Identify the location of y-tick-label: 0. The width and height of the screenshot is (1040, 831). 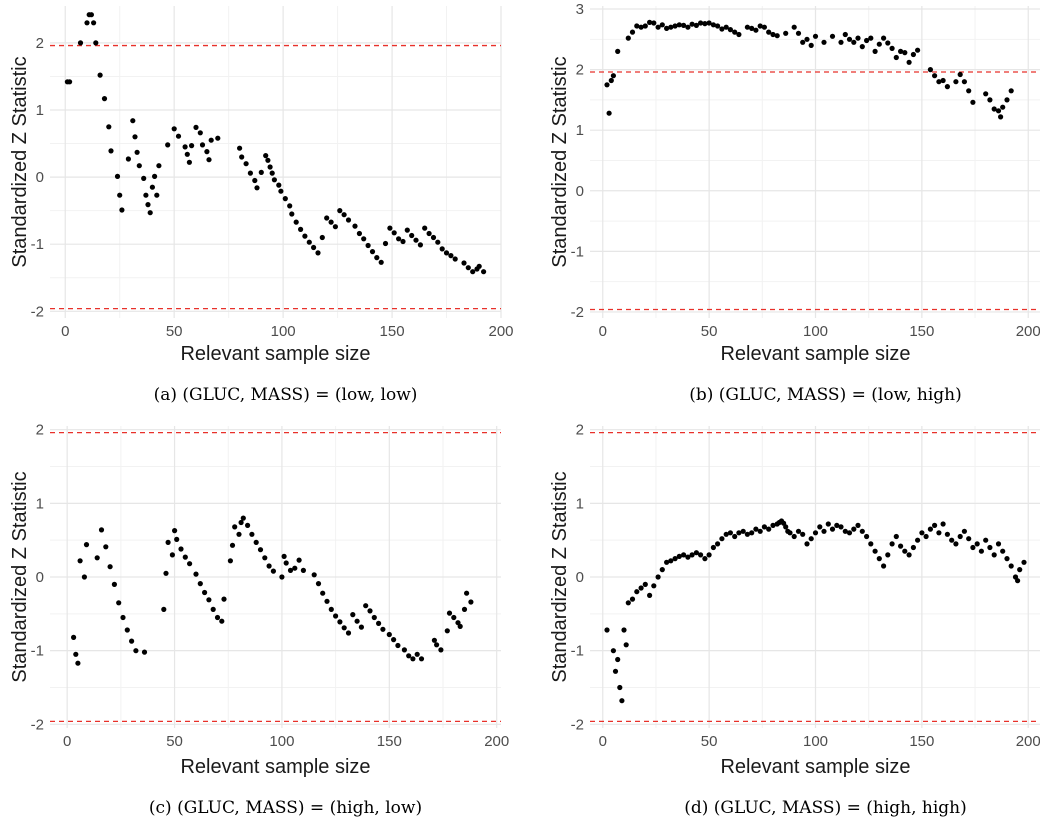
(40, 577).